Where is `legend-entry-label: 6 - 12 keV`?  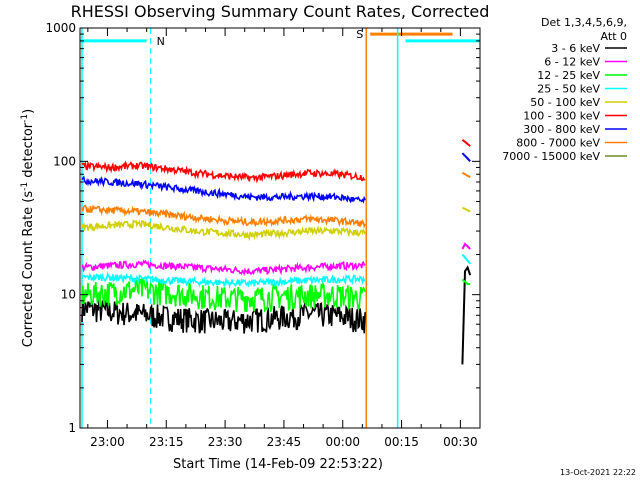 legend-entry-label: 6 - 12 keV is located at coordinates (572, 62).